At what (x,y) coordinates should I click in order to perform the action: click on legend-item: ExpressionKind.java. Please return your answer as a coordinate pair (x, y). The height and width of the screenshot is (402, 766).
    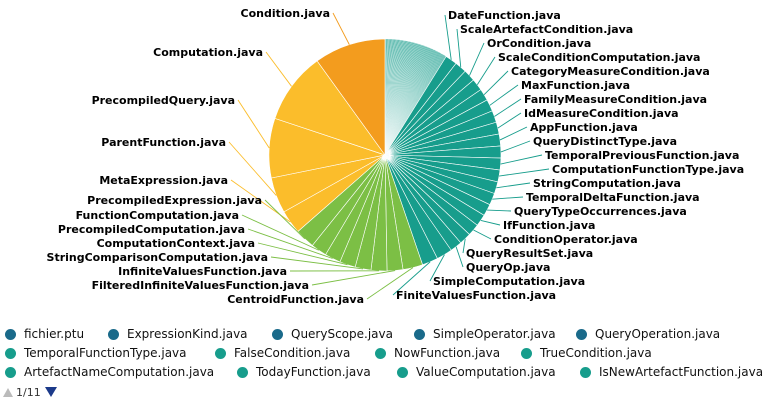
    Looking at the image, I should click on (178, 334).